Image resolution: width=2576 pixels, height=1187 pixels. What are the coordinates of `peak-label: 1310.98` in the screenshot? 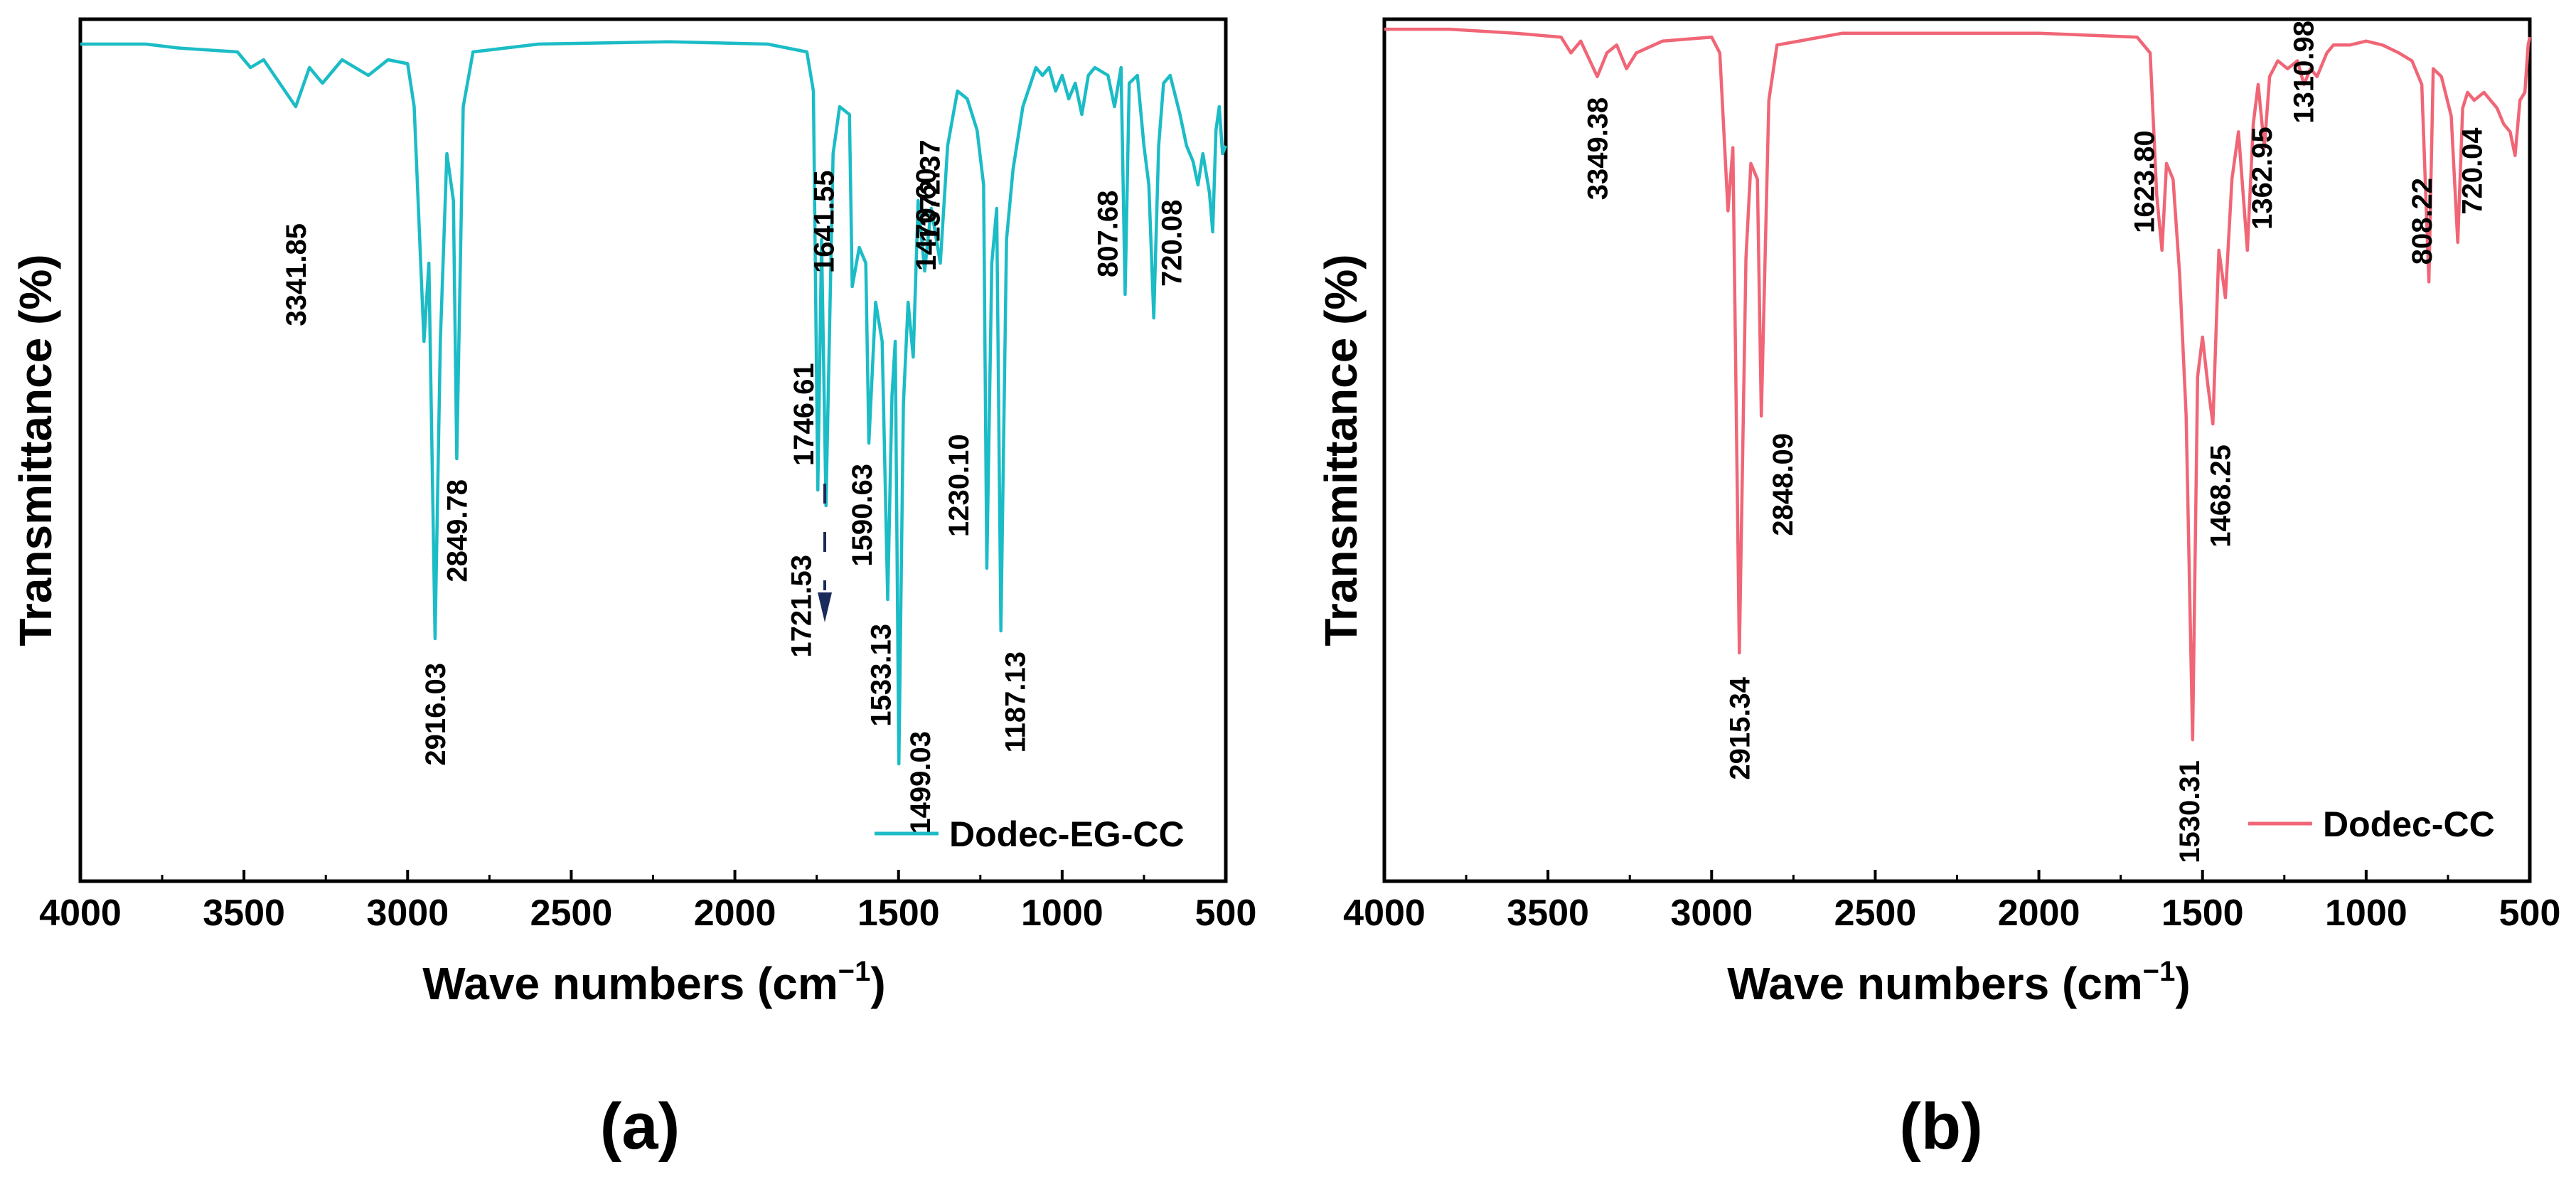 It's located at (2304, 72).